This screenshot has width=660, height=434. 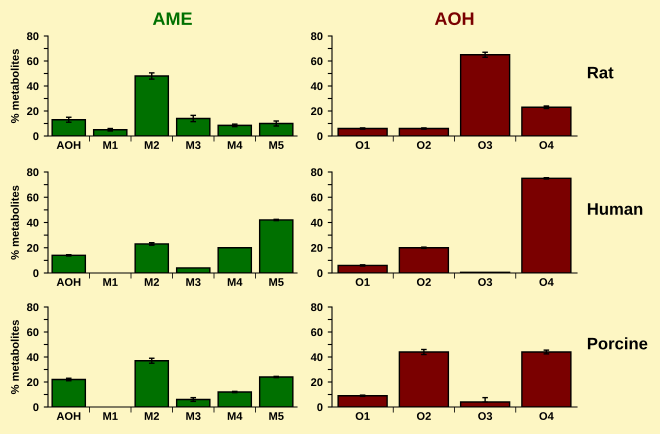 I want to click on chart-title: AME, so click(x=172, y=18).